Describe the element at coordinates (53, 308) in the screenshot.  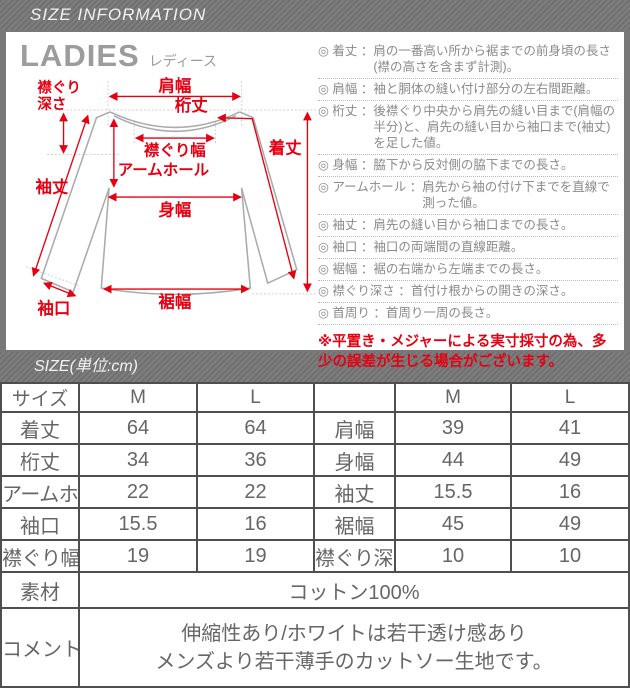
I see `sodeguchi-label: 袖口` at that location.